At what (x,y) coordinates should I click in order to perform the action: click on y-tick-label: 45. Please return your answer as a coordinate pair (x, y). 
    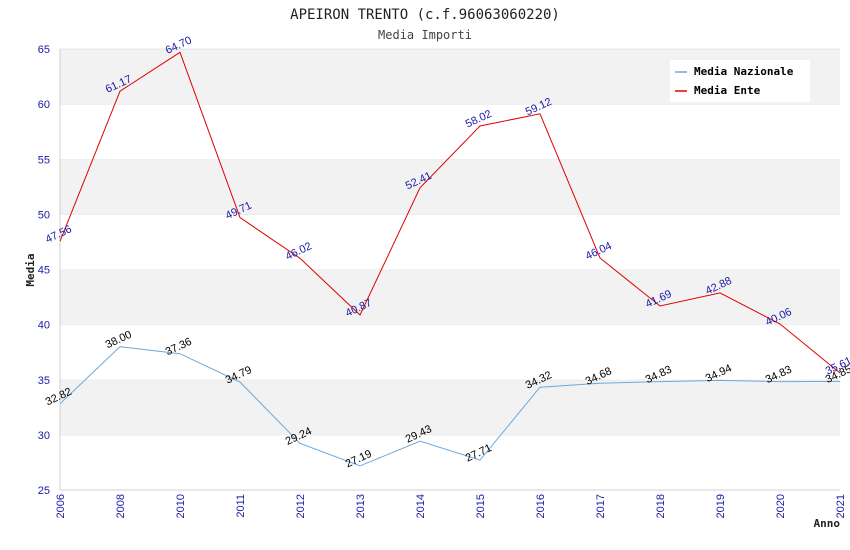
    Looking at the image, I should click on (44, 271).